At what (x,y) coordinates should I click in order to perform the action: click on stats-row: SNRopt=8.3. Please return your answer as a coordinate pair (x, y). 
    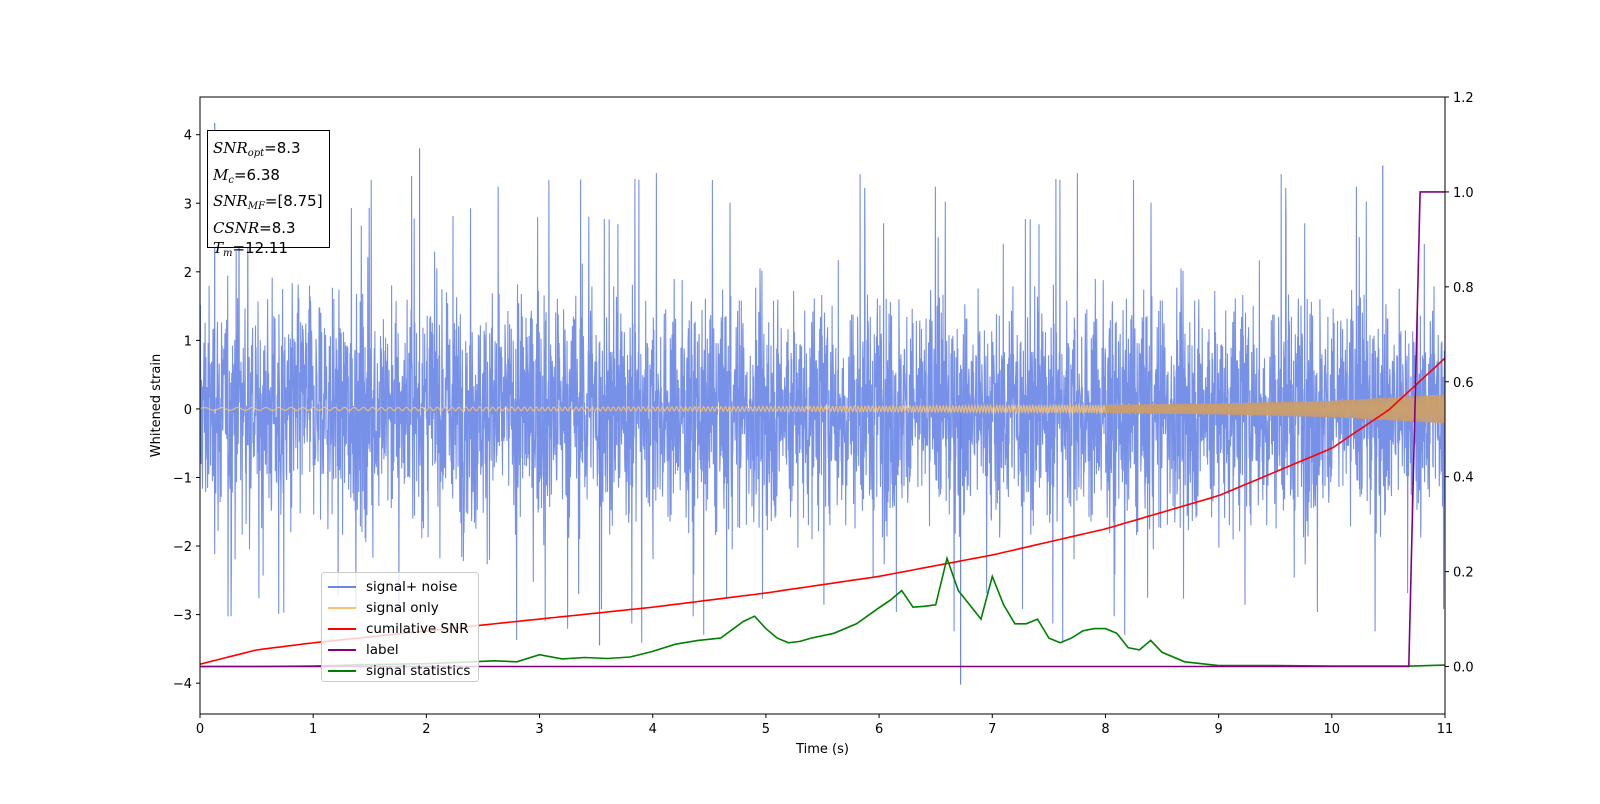
    Looking at the image, I should click on (271, 151).